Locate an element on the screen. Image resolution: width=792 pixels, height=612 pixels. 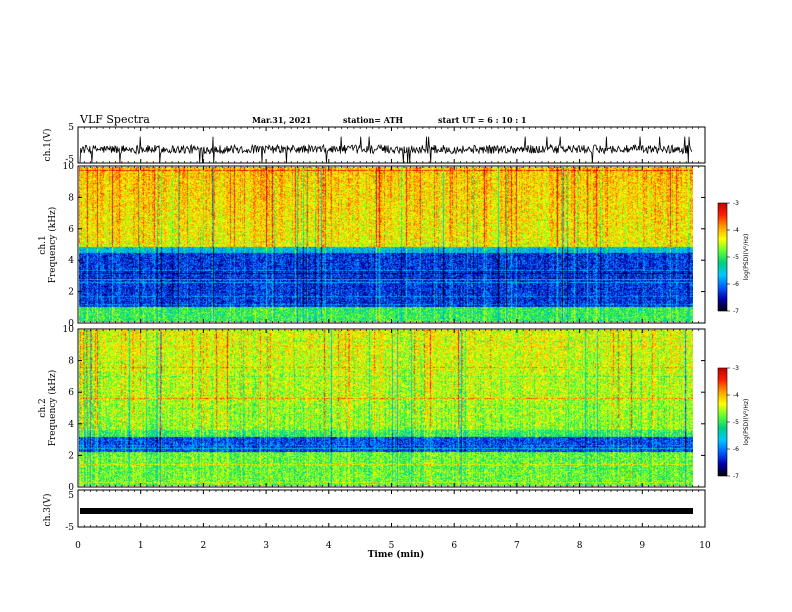
ch1-spectrogram-ytick-label: 6 is located at coordinates (71, 230).